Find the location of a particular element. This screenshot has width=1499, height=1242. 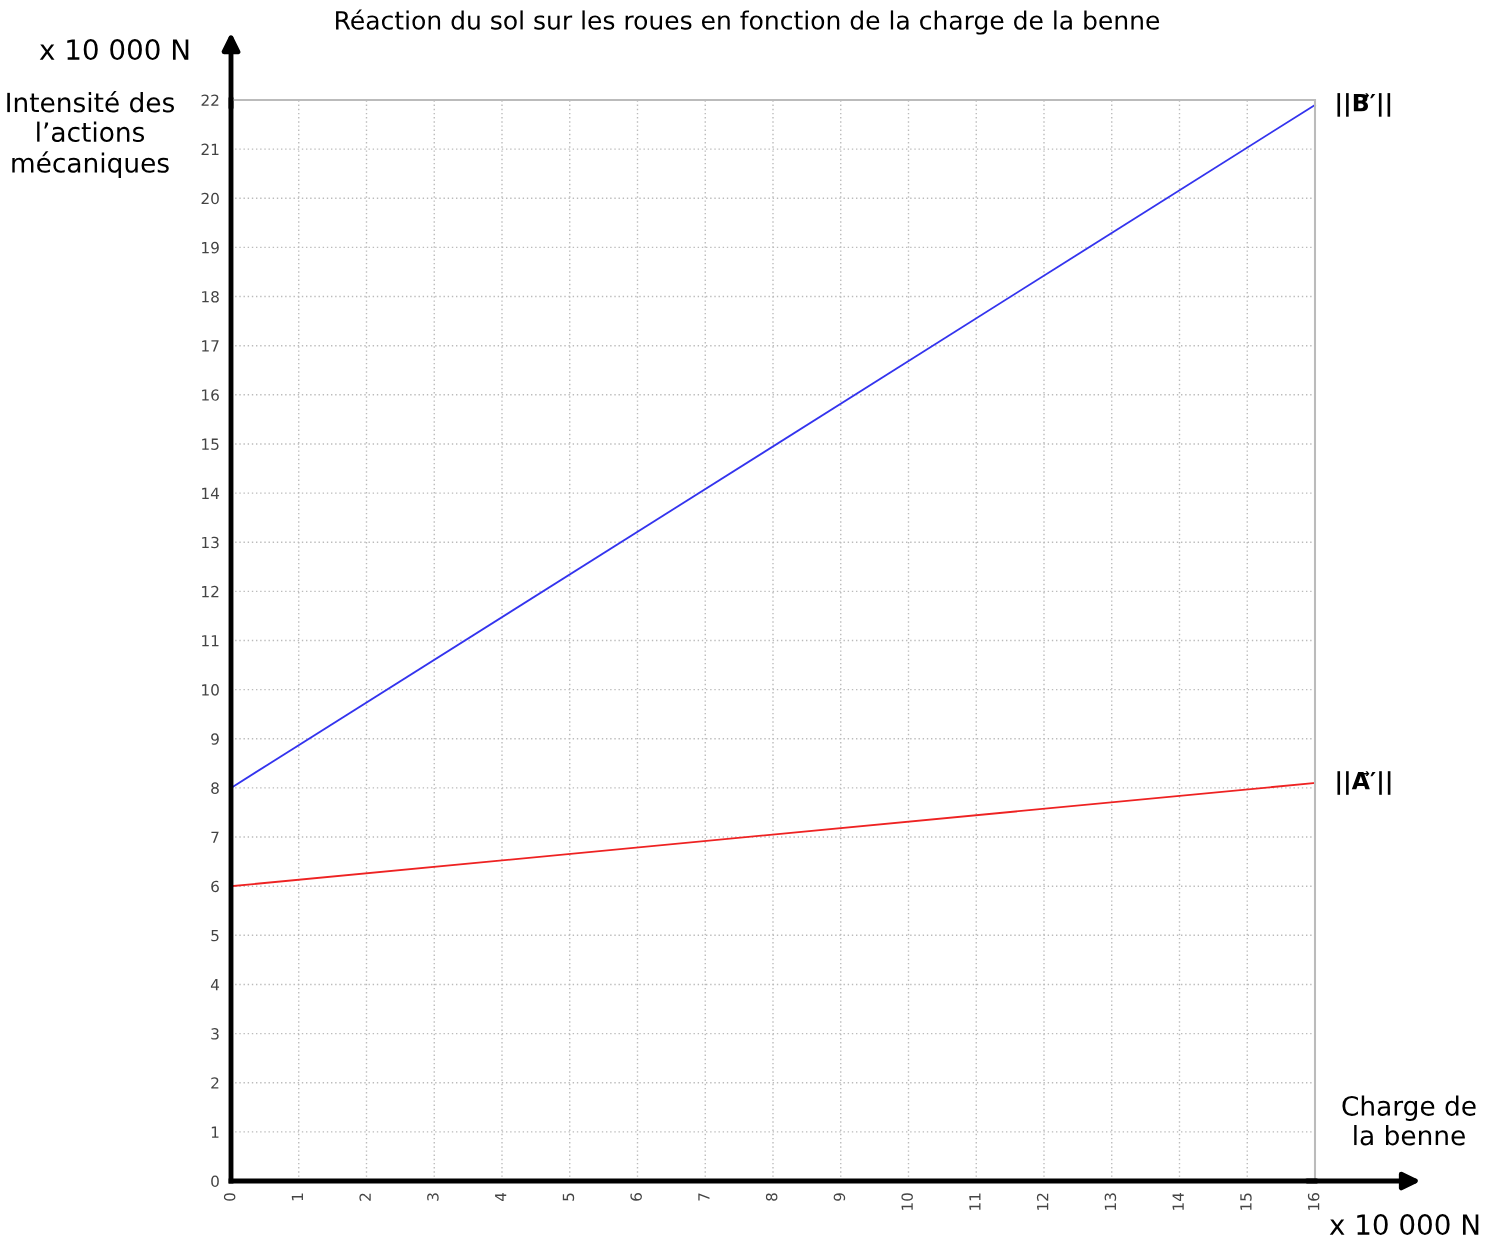

y-tick-label: 15 is located at coordinates (210, 444).